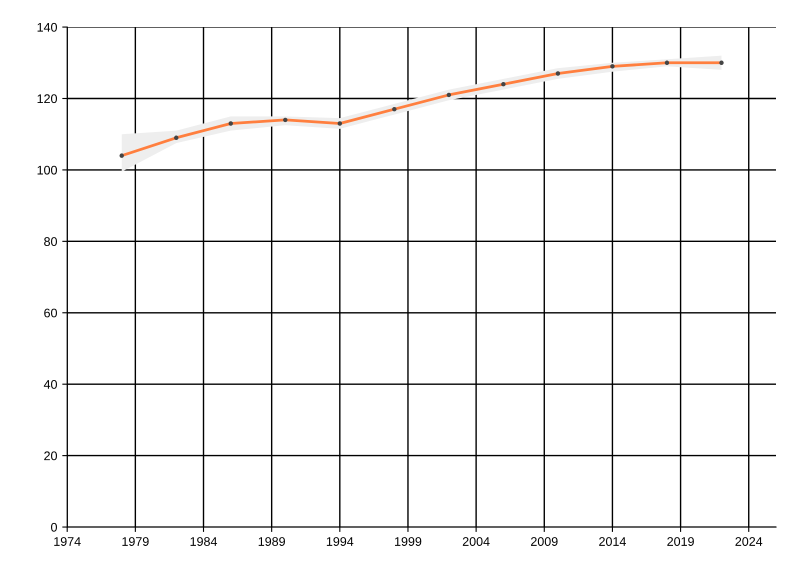  I want to click on x-tick-label: 2024, so click(748, 541).